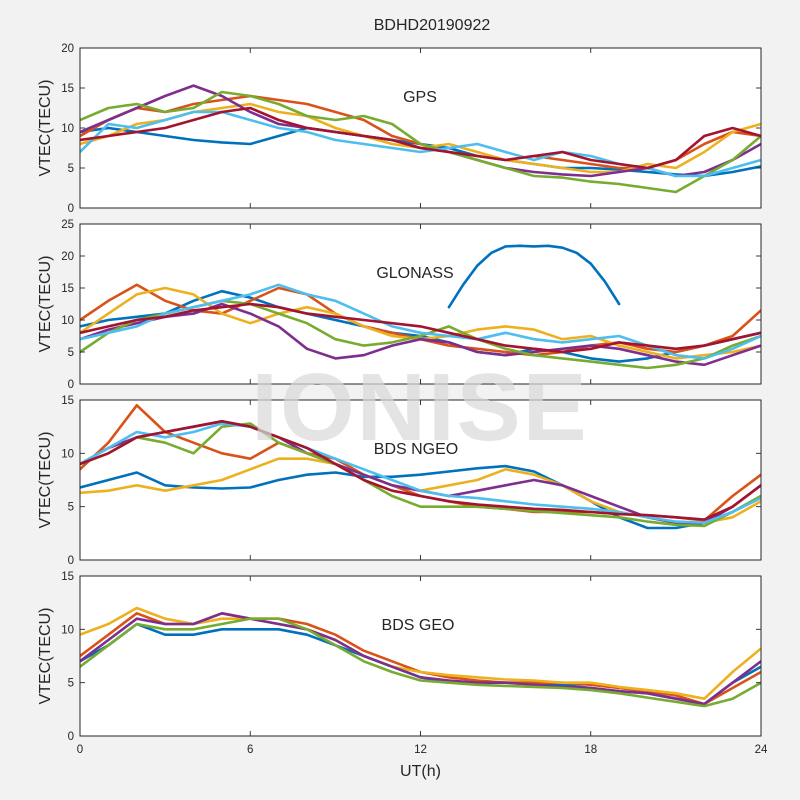 The width and height of the screenshot is (800, 800). I want to click on x-tick-label: 12, so click(420, 750).